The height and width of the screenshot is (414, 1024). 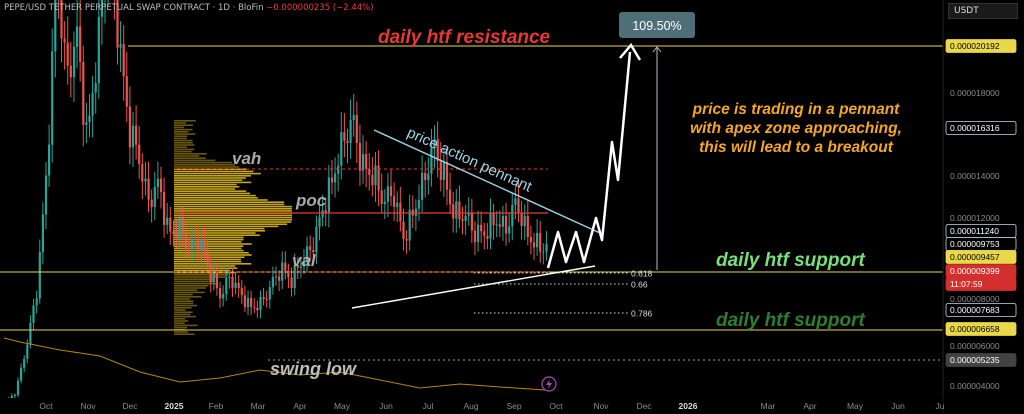 I want to click on projection-path, so click(x=589, y=160).